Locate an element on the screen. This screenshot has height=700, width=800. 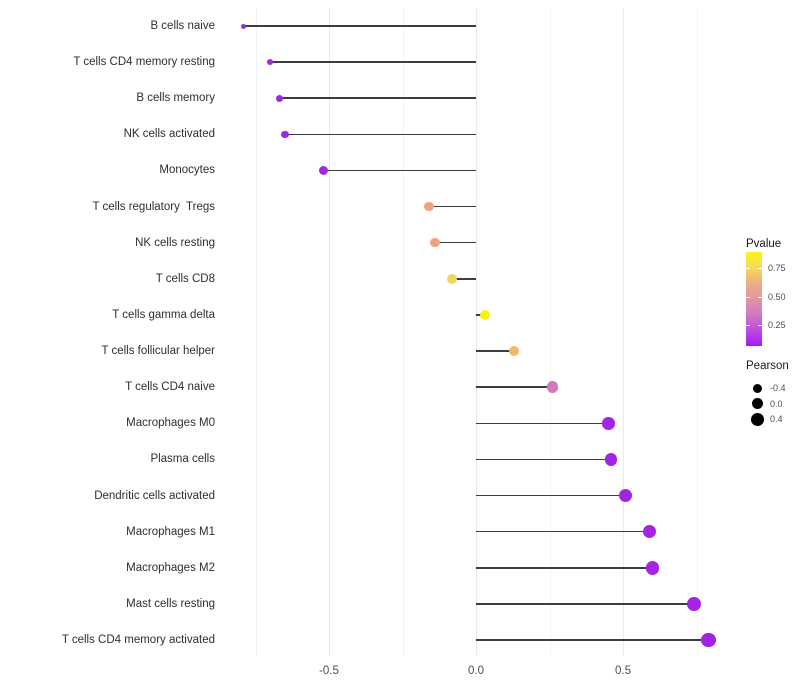
pearson-legend-label: 0.0 is located at coordinates (776, 403).